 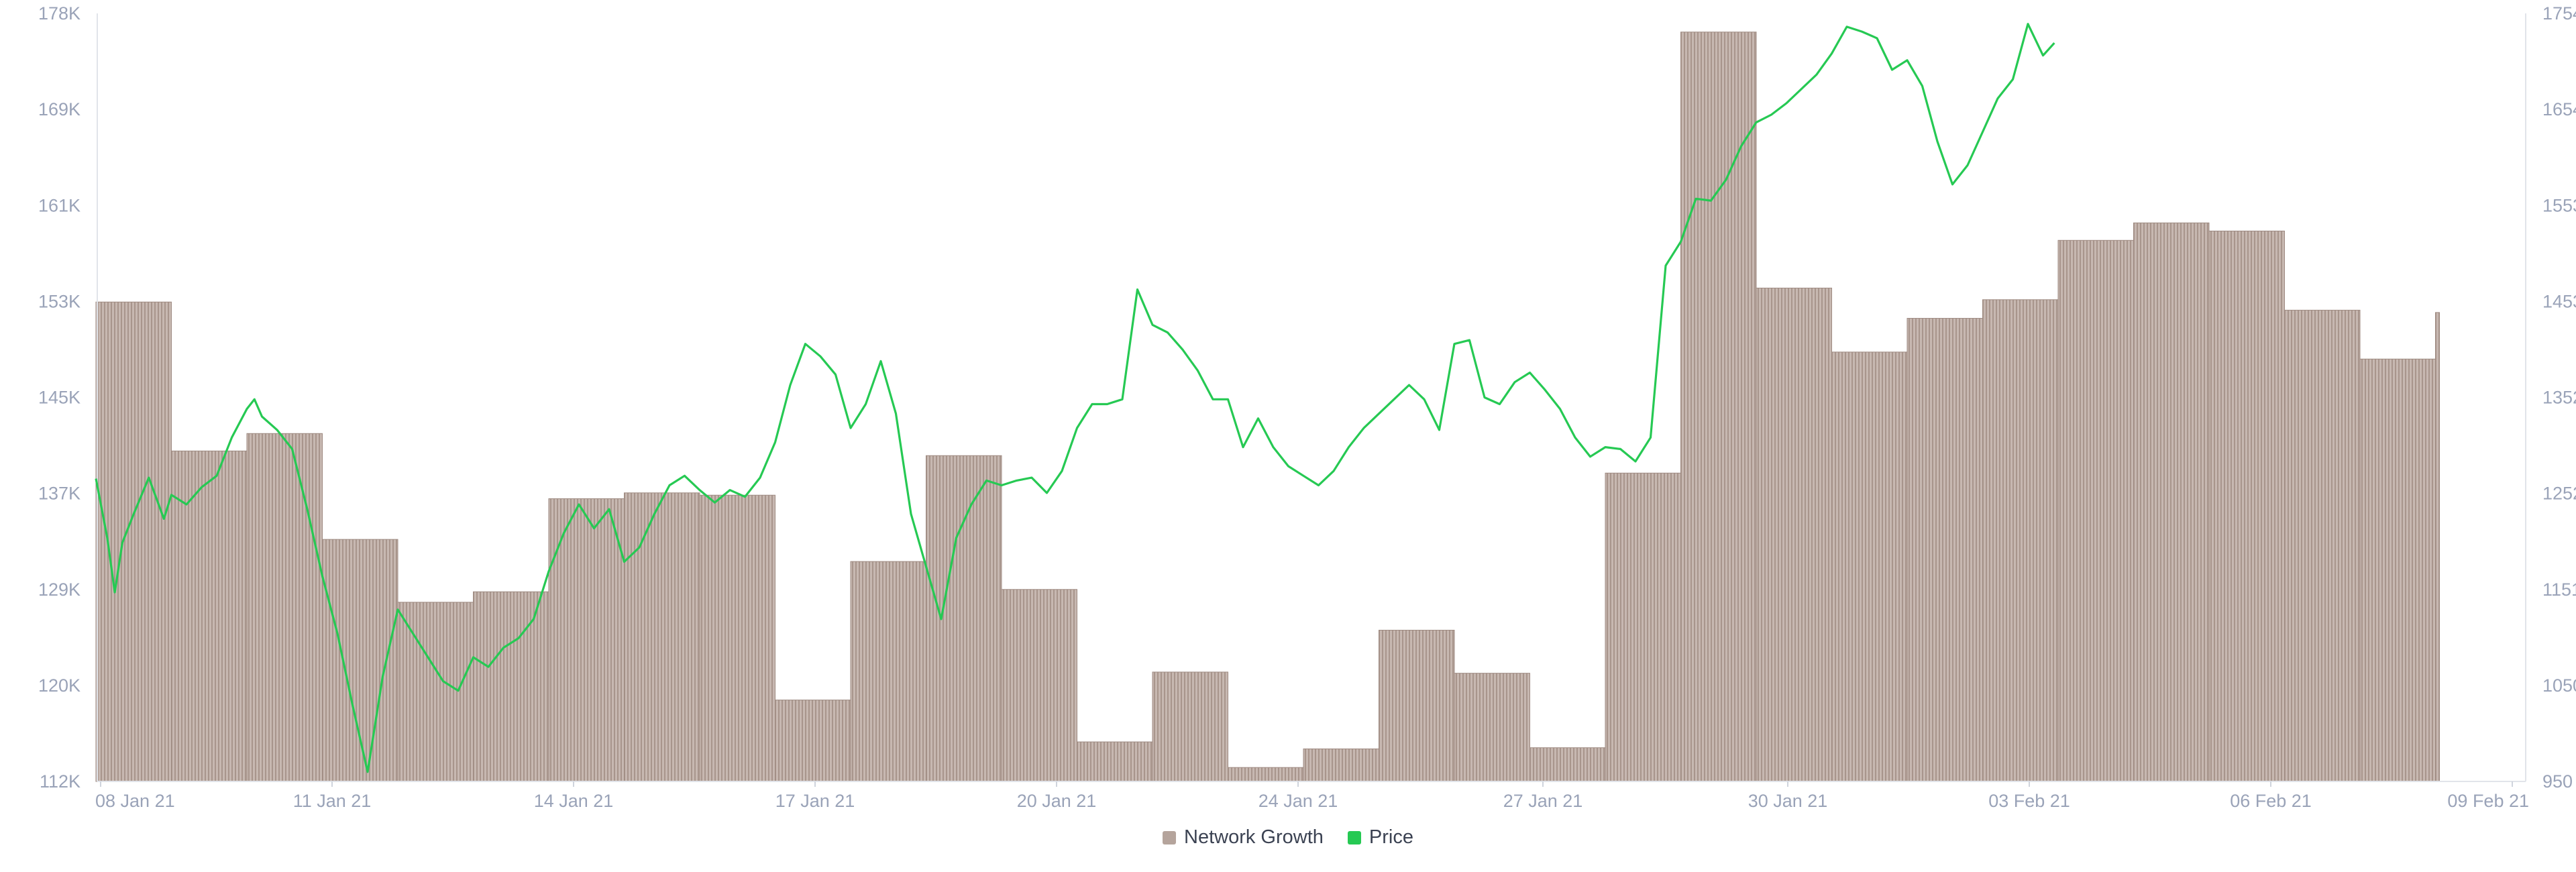 I want to click on y-right-tick-label: 1453, so click(x=2559, y=301).